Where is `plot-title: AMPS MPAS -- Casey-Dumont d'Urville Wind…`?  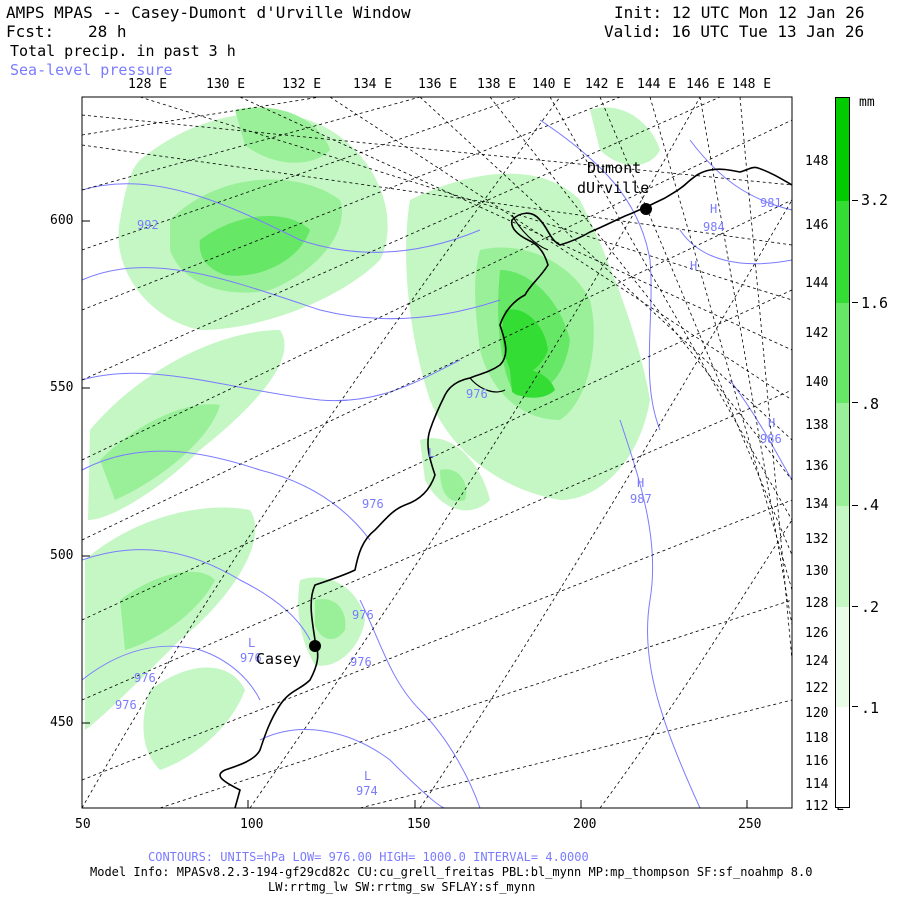 plot-title: AMPS MPAS -- Casey-Dumont d'Urville Wind… is located at coordinates (208, 12).